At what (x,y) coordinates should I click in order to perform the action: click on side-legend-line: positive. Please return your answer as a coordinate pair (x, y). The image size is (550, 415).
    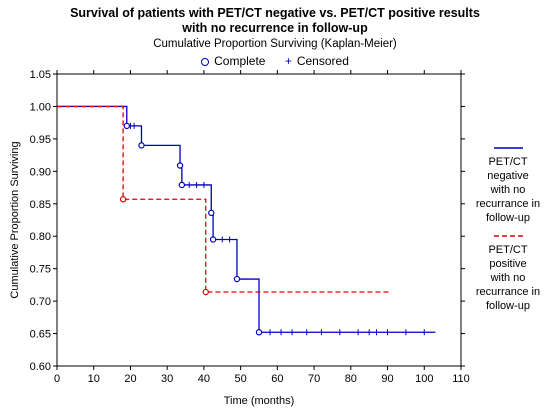
    Looking at the image, I should click on (508, 264).